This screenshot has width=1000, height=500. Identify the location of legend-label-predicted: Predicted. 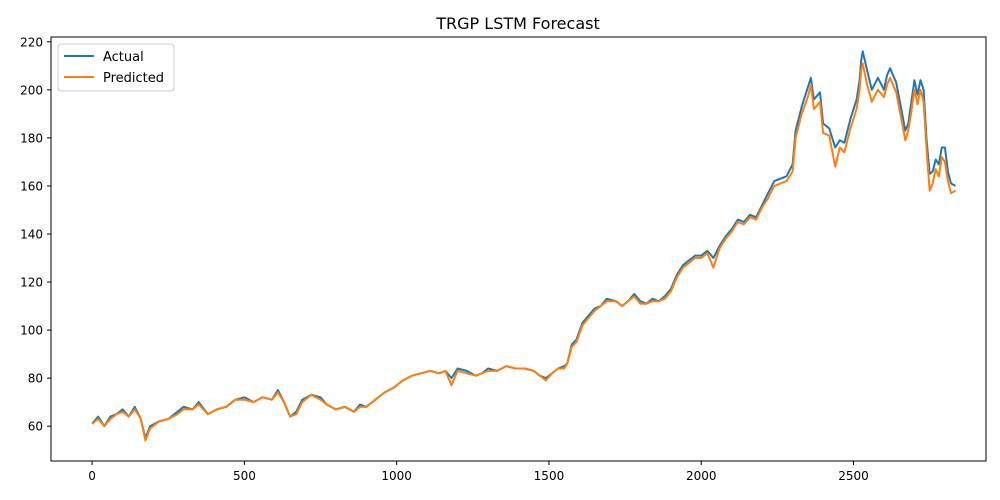
(133, 78).